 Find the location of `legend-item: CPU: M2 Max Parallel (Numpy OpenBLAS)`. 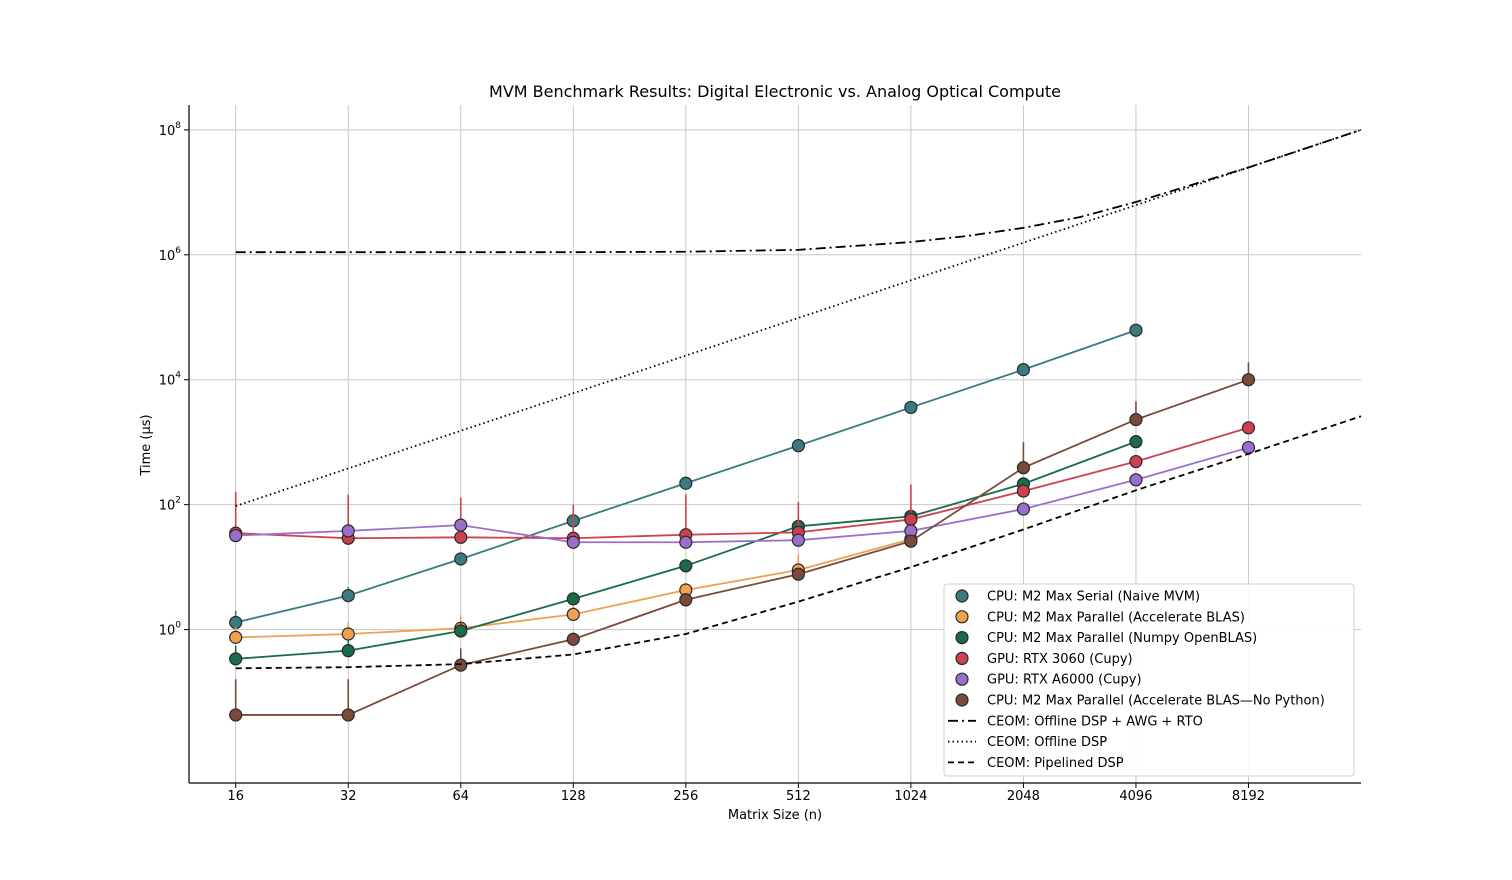

legend-item: CPU: M2 Max Parallel (Numpy OpenBLAS) is located at coordinates (1106, 638).